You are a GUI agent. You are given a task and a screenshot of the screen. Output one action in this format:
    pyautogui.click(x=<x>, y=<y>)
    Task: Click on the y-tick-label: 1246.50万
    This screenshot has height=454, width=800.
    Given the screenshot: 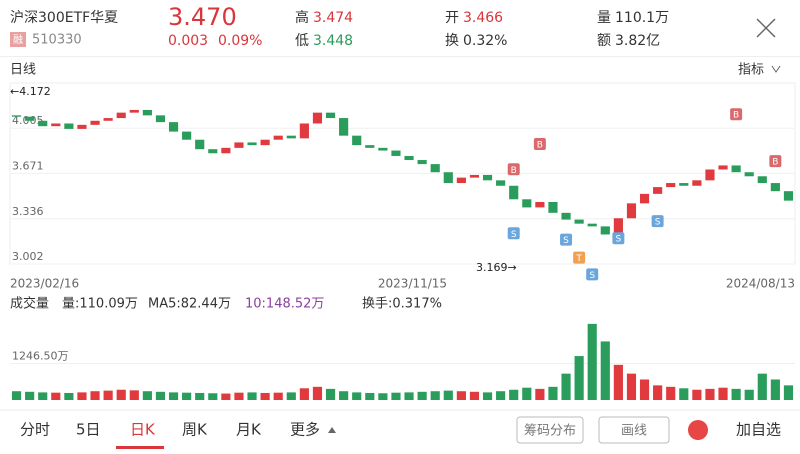 What is the action you would take?
    pyautogui.click(x=40, y=355)
    